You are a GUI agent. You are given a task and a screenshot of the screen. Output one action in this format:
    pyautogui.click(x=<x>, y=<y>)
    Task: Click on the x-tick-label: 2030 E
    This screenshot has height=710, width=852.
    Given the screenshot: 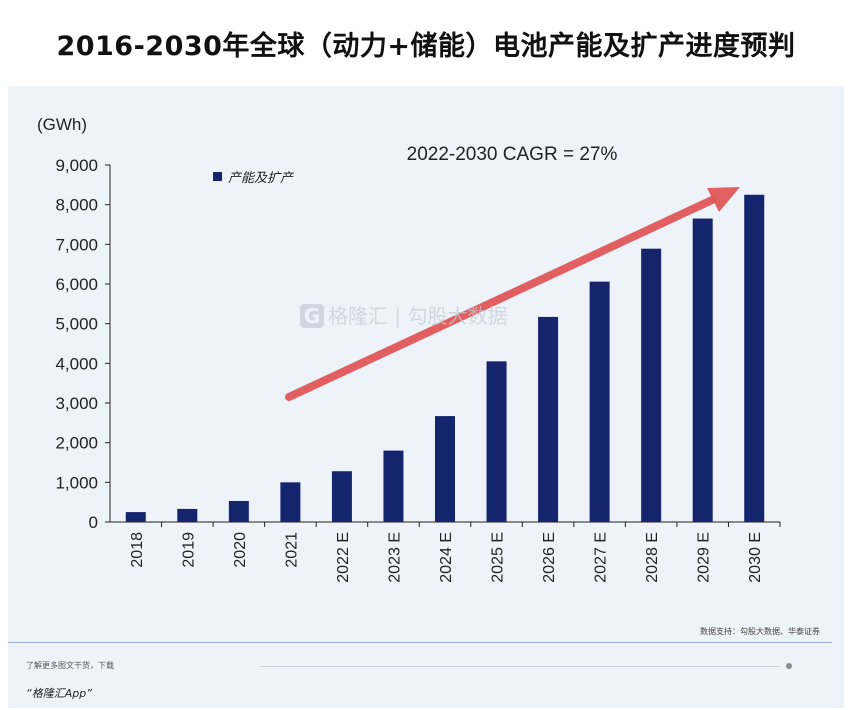 What is the action you would take?
    pyautogui.click(x=755, y=557)
    